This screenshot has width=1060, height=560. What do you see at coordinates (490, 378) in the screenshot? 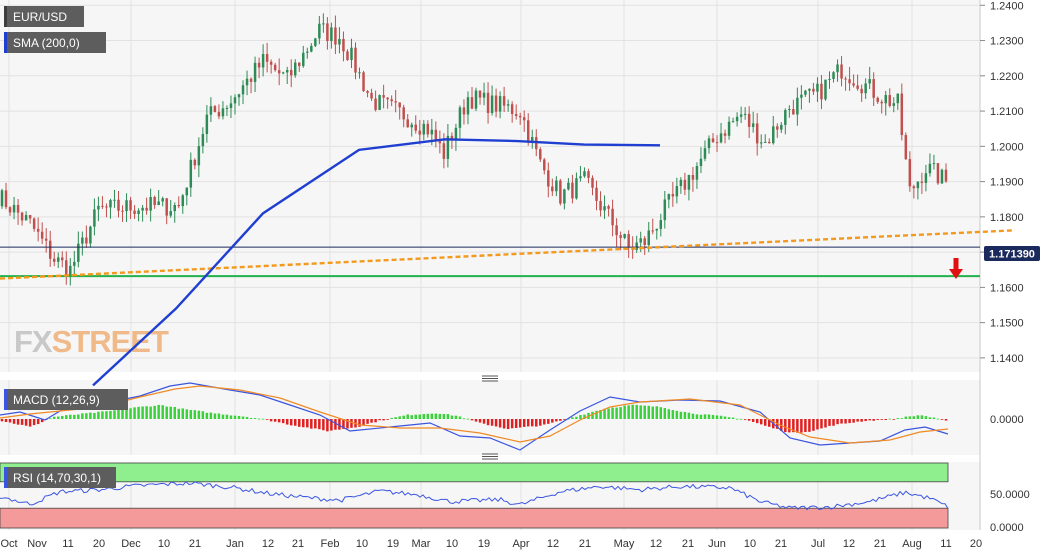
I see `macd-resize-handle` at bounding box center [490, 378].